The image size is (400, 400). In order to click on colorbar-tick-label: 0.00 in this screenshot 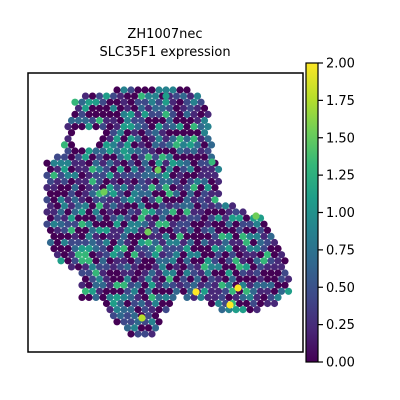, I will do `click(340, 363)`.